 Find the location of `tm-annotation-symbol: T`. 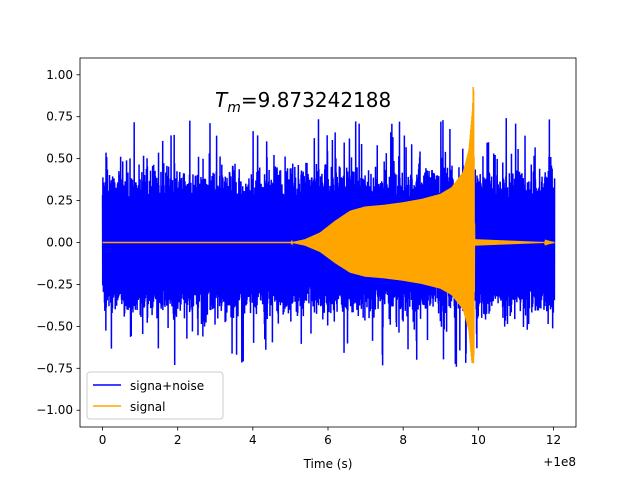

tm-annotation-symbol: T is located at coordinates (222, 100).